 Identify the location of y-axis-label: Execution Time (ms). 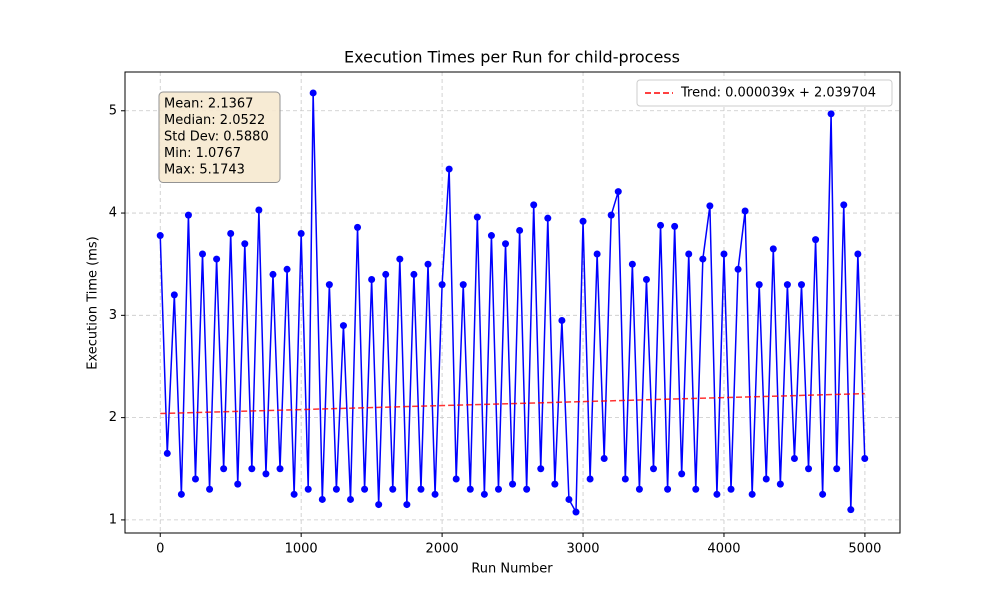
(93, 302).